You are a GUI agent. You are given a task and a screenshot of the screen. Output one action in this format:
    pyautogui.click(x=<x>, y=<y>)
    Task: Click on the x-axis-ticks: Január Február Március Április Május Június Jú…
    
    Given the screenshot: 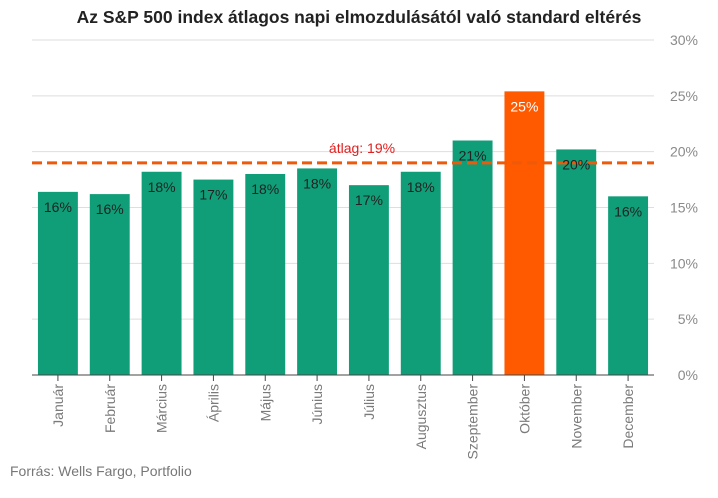 What is the action you would take?
    pyautogui.click(x=343, y=417)
    